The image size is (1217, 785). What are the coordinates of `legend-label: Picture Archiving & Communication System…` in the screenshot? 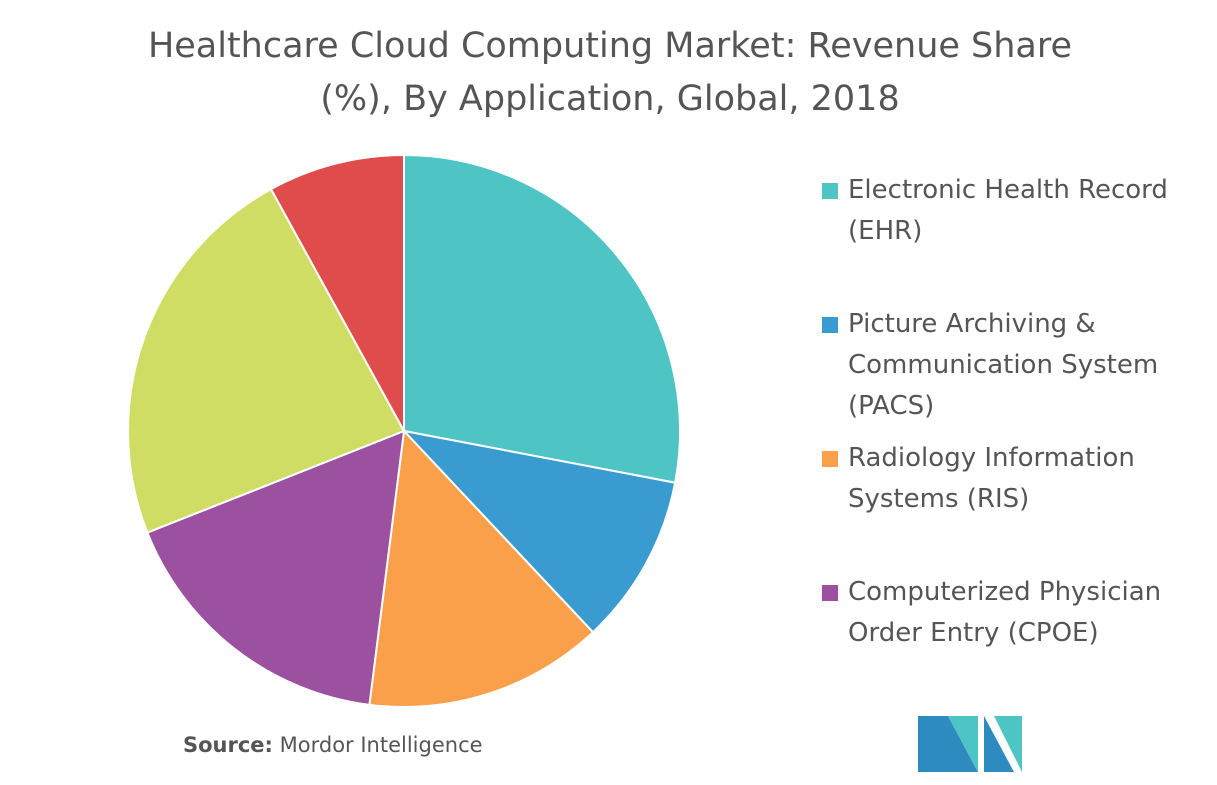 It's located at (1003, 365).